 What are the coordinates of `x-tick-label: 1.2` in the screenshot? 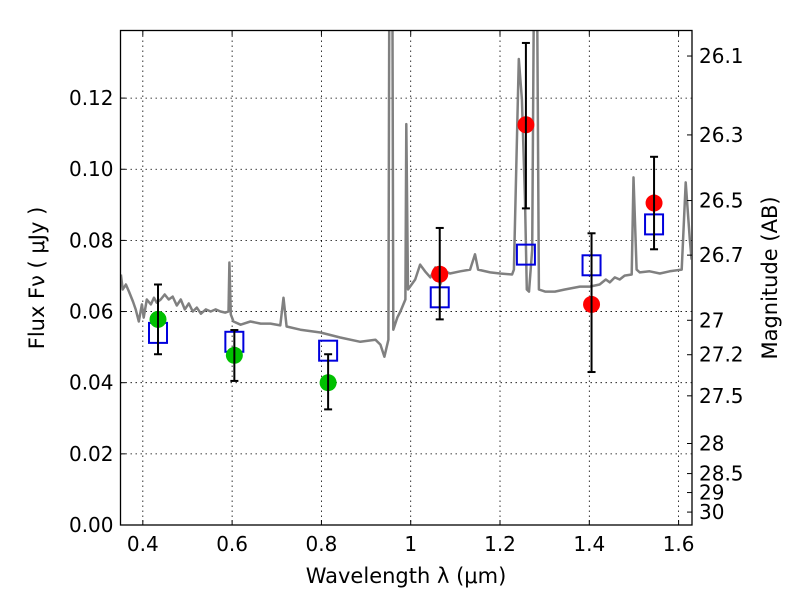 It's located at (500, 544).